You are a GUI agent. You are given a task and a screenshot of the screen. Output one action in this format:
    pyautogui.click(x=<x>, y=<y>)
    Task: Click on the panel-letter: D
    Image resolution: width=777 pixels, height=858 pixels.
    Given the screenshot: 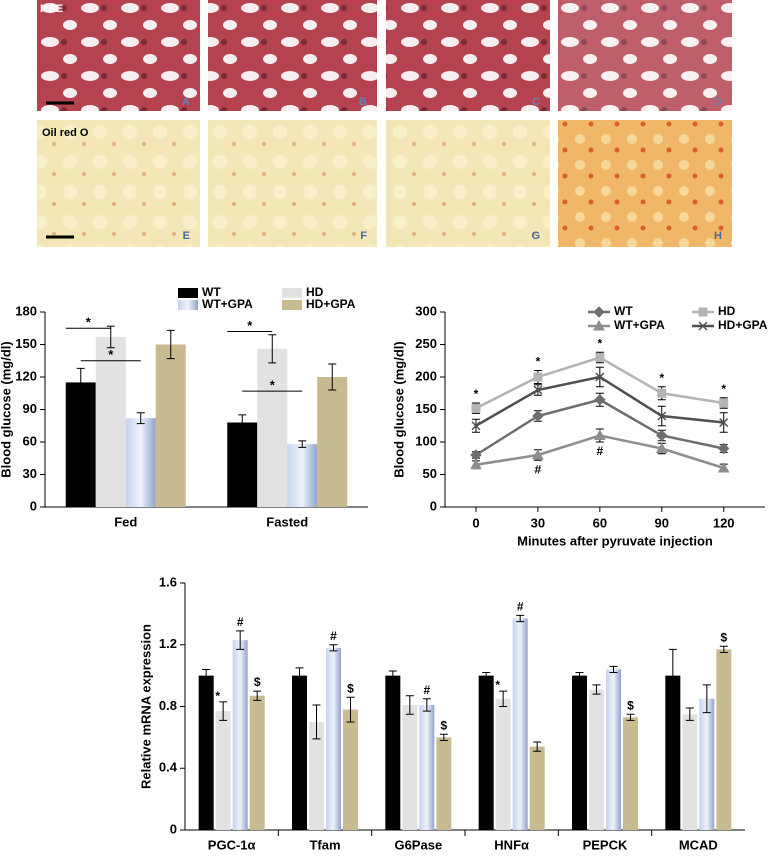 What is the action you would take?
    pyautogui.click(x=718, y=102)
    